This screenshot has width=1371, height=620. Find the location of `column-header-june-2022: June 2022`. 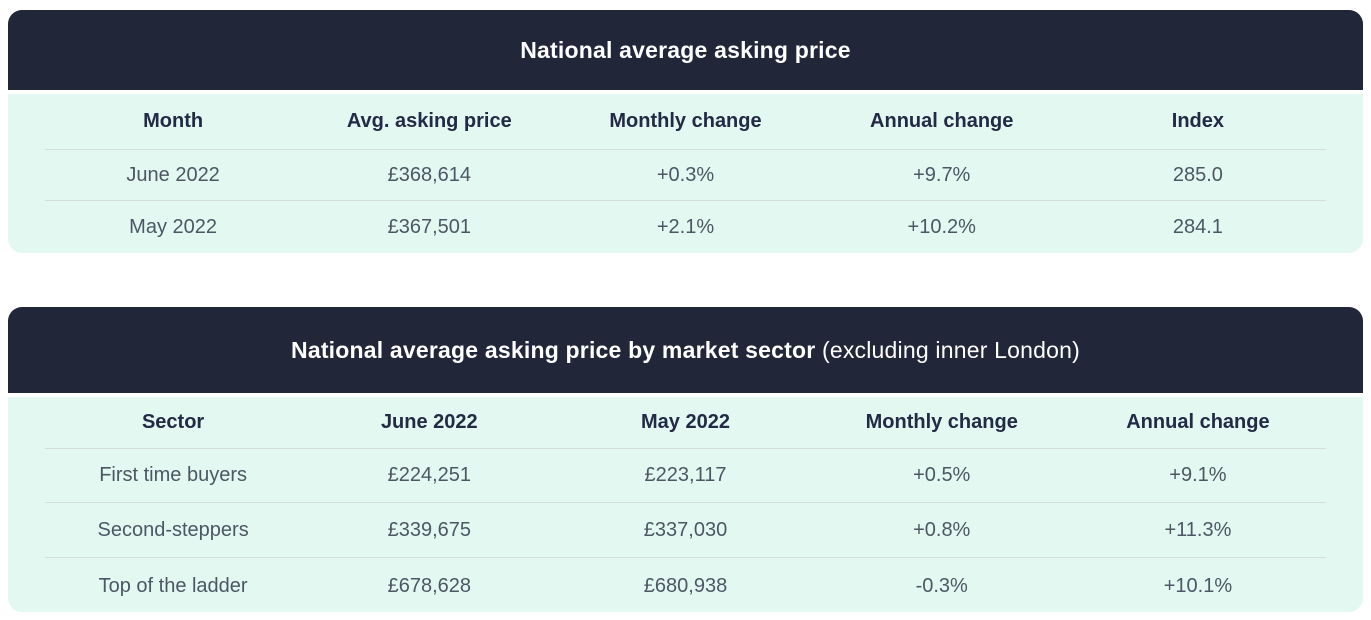

column-header-june-2022: June 2022 is located at coordinates (429, 422).